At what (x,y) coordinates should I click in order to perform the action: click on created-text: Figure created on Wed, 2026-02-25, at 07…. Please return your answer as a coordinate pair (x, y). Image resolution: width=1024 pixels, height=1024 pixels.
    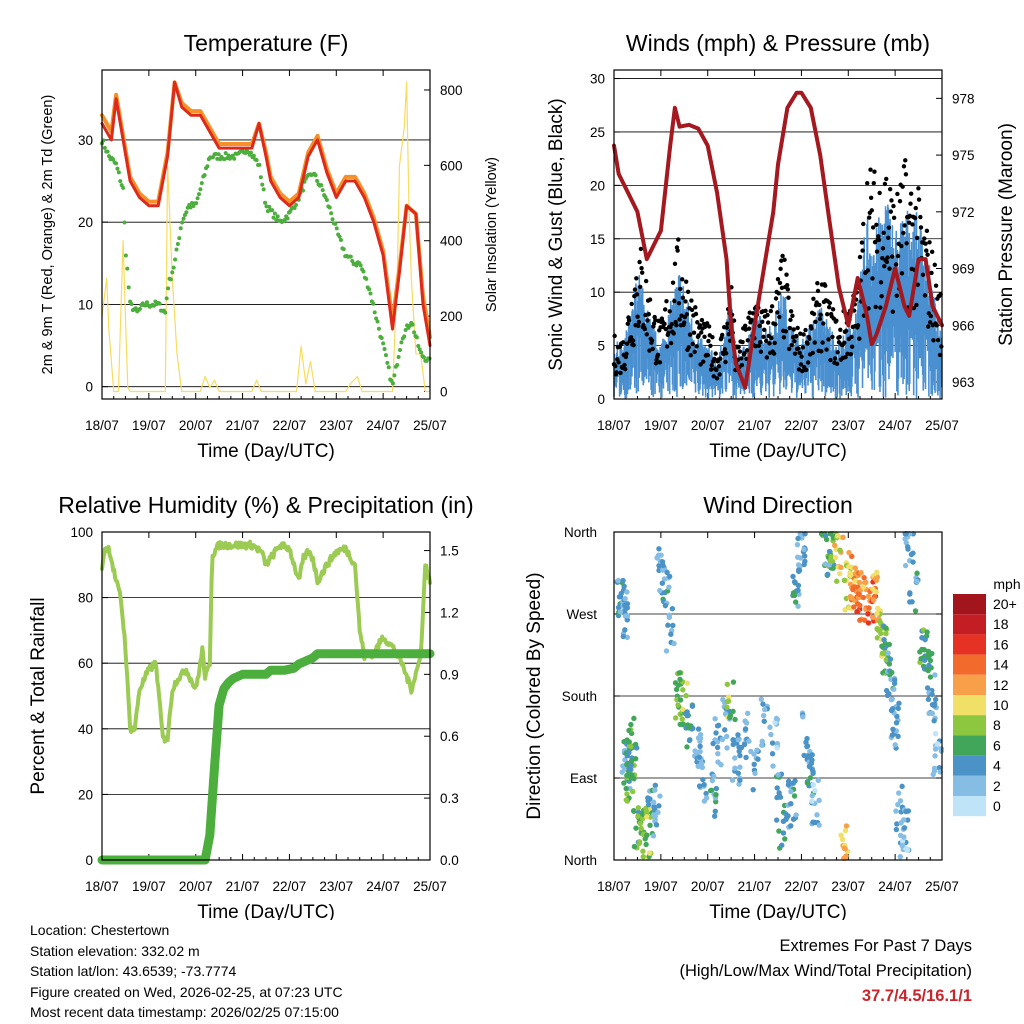
    Looking at the image, I should click on (186, 991).